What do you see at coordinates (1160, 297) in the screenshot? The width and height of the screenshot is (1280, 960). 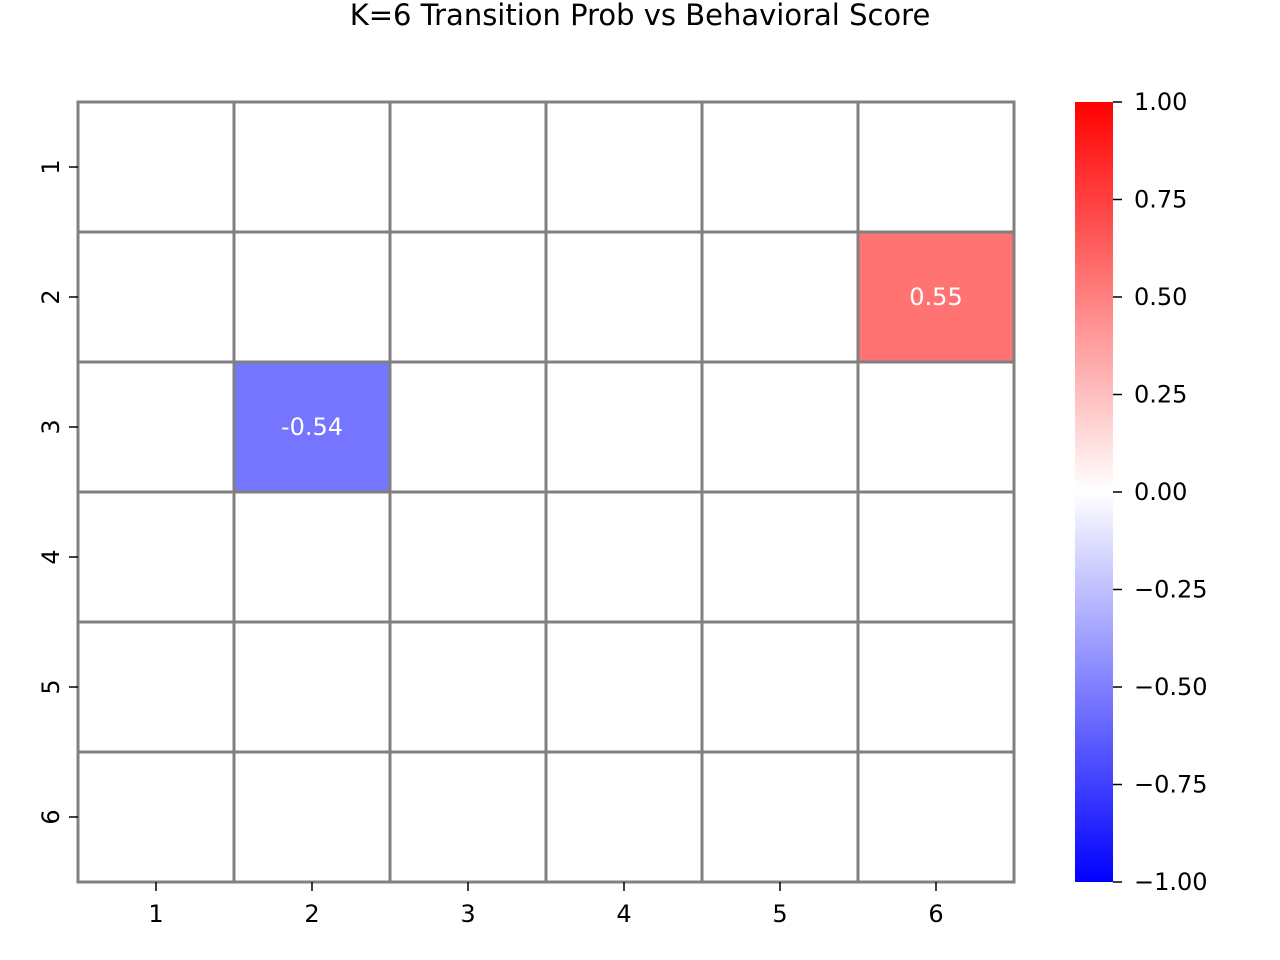 I see `colorbar-tick-label: 0.50` at bounding box center [1160, 297].